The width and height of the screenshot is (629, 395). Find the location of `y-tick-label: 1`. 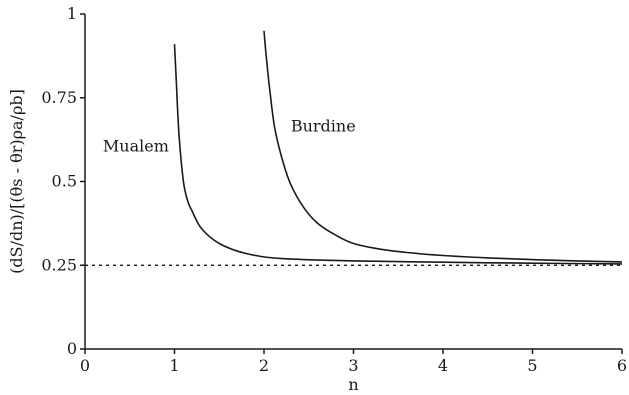

y-tick-label: 1 is located at coordinates (72, 13).